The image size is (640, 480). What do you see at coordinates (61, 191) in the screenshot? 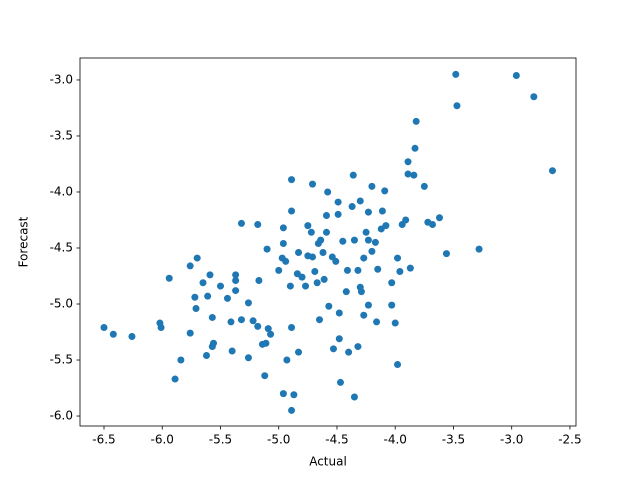
I see `y-tick-label: -4.0` at bounding box center [61, 191].